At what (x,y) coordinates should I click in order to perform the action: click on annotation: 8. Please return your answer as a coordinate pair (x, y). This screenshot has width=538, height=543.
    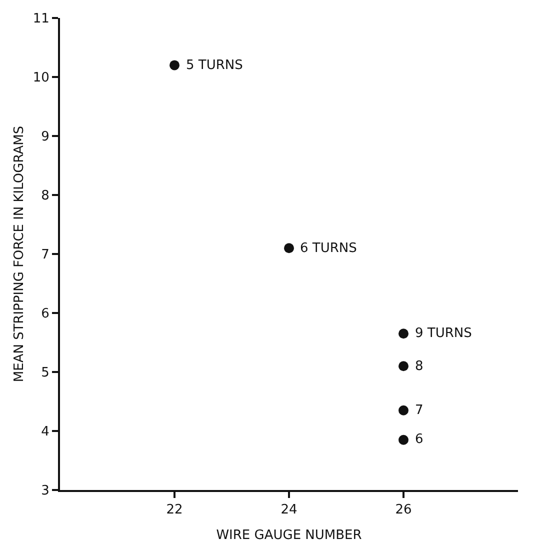
    Looking at the image, I should click on (419, 366).